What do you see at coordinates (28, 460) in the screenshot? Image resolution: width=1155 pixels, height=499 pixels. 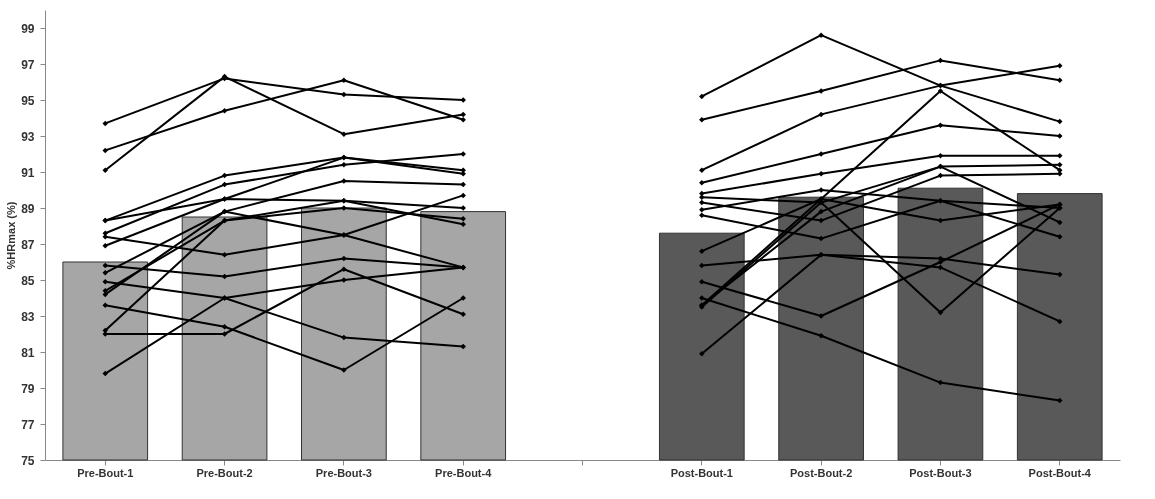 I see `y-tick-label: 75` at bounding box center [28, 460].